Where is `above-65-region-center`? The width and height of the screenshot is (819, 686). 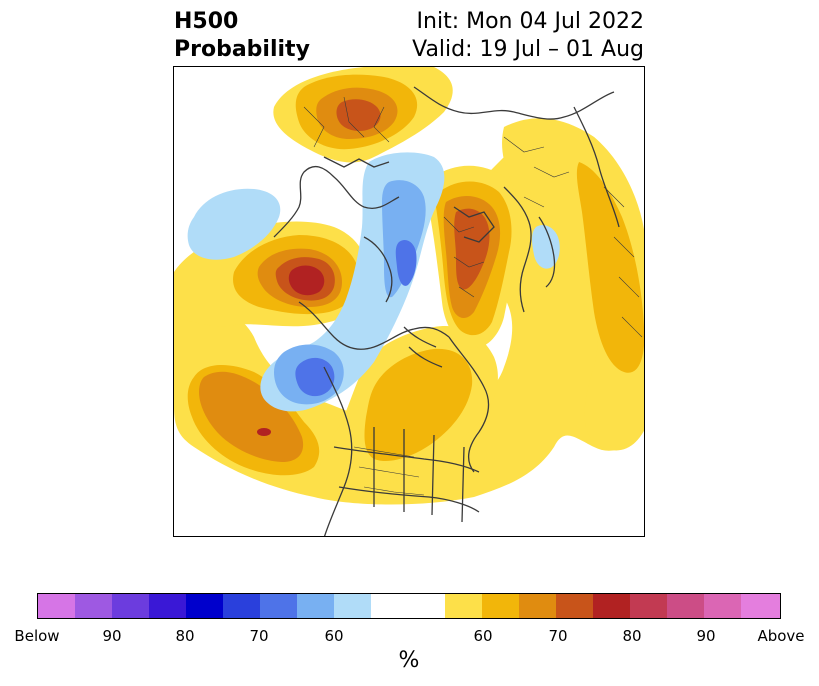 above-65-region-center is located at coordinates (418, 405).